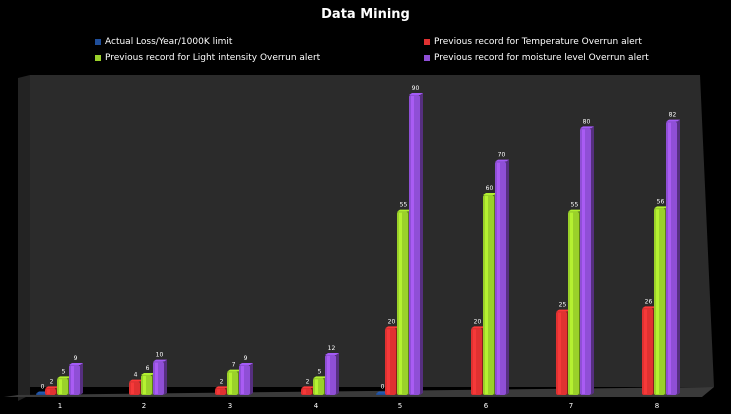 This screenshot has width=731, height=414. I want to click on legend-item-actual-loss: Actual Loss/Year/1000K limit, so click(163, 42).